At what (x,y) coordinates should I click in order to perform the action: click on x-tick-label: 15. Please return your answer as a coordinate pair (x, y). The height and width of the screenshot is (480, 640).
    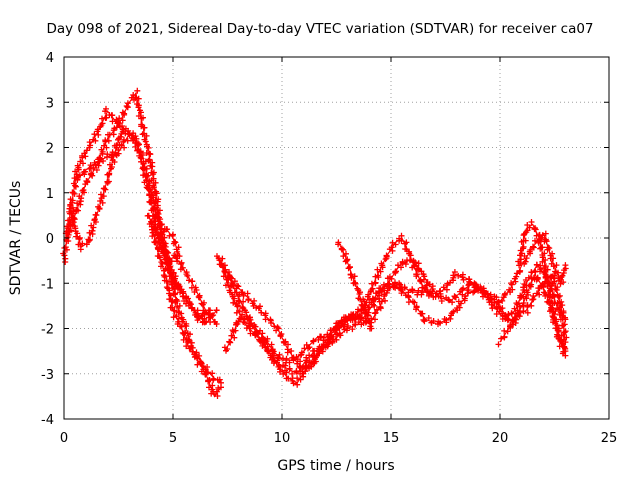
    Looking at the image, I should click on (391, 438).